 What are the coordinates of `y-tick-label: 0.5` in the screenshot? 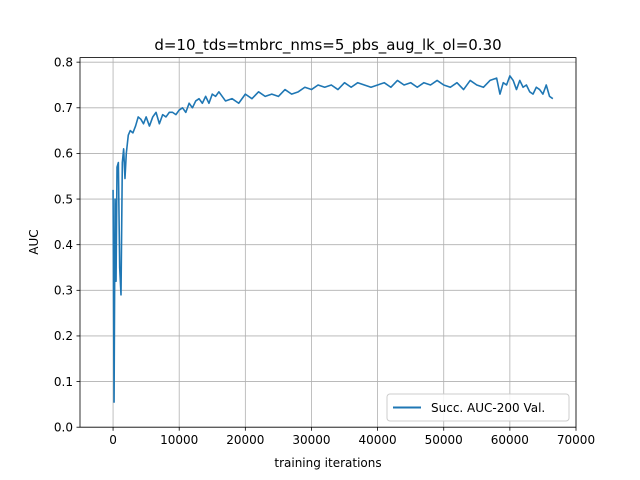 It's located at (63, 199).